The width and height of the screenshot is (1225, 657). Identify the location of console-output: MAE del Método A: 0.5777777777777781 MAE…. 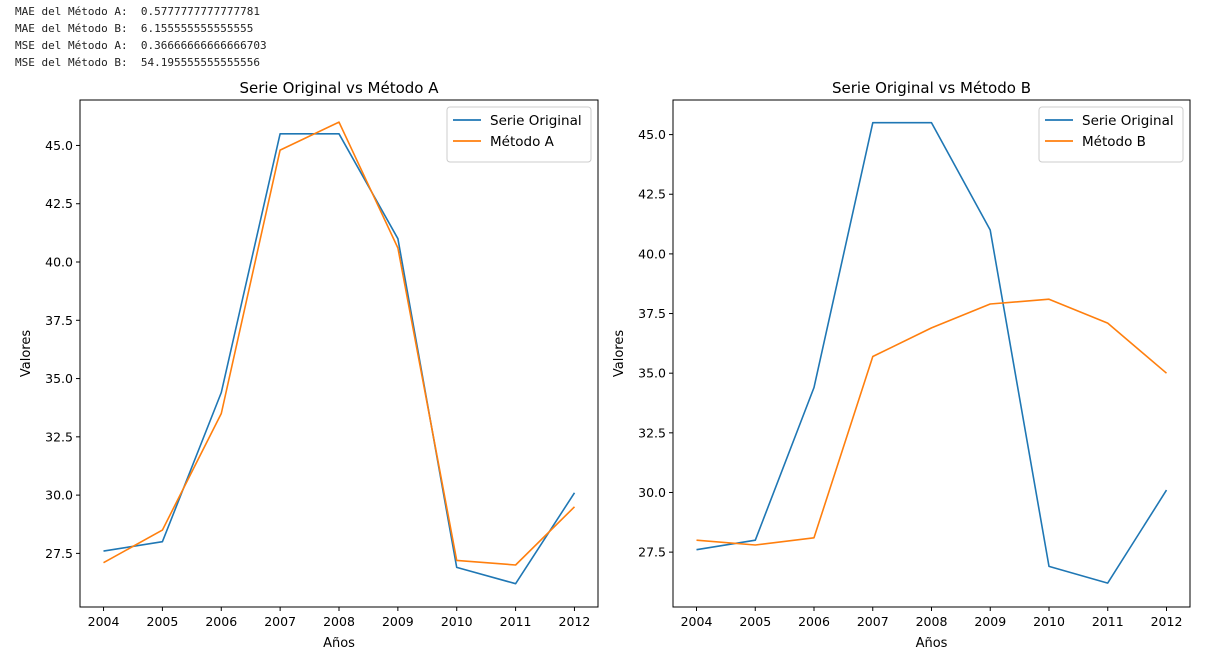
(141, 37).